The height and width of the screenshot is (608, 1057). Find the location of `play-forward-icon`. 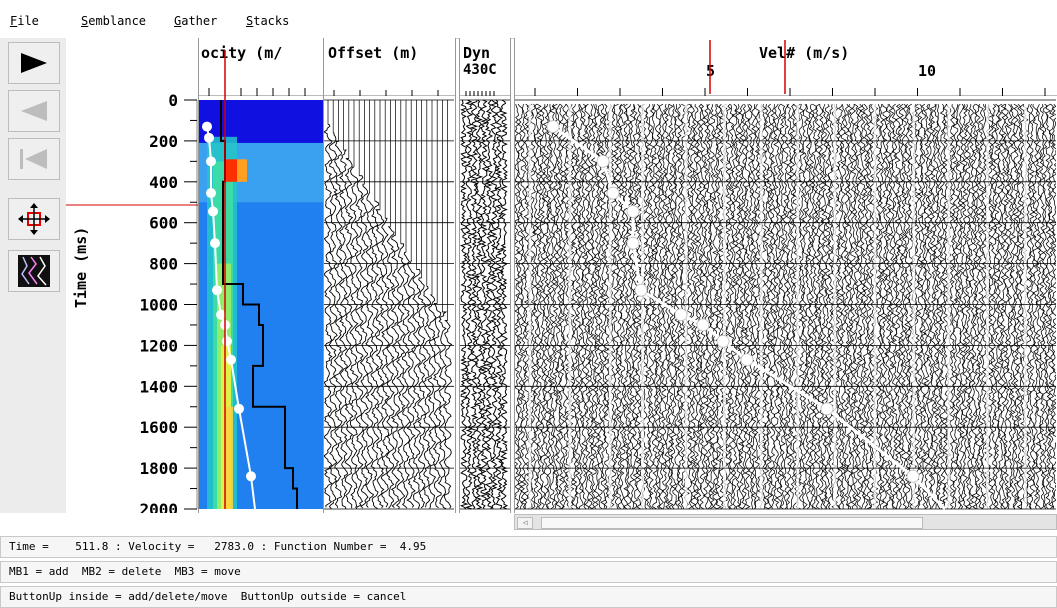

play-forward-icon is located at coordinates (34, 63).